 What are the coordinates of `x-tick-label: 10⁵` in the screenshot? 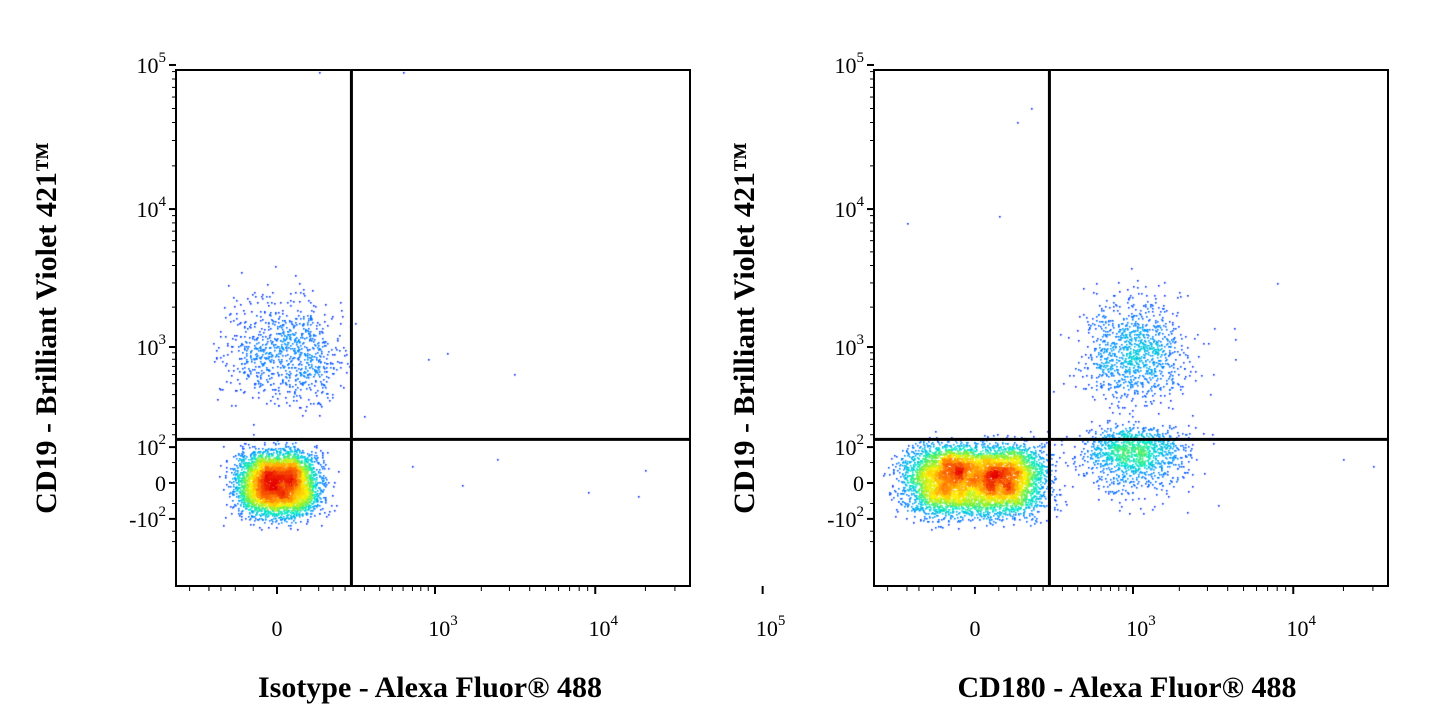 It's located at (771, 627).